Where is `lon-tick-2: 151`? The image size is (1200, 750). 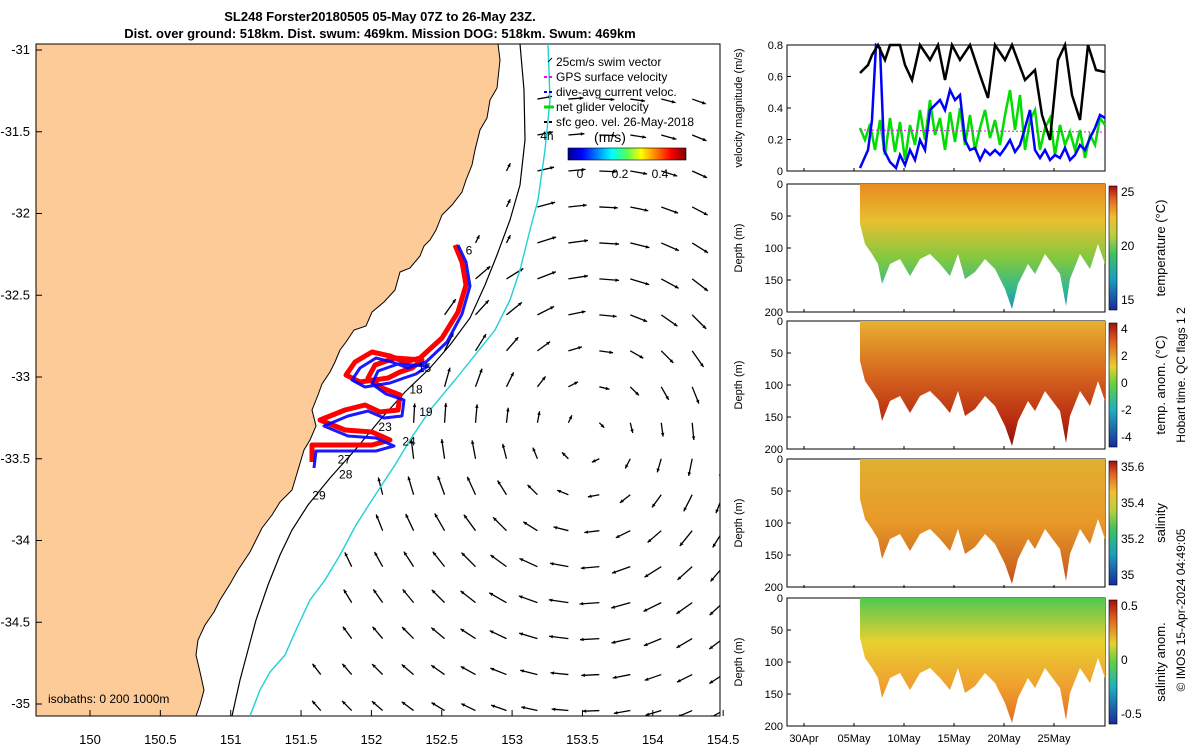 lon-tick-2: 151 is located at coordinates (231, 739).